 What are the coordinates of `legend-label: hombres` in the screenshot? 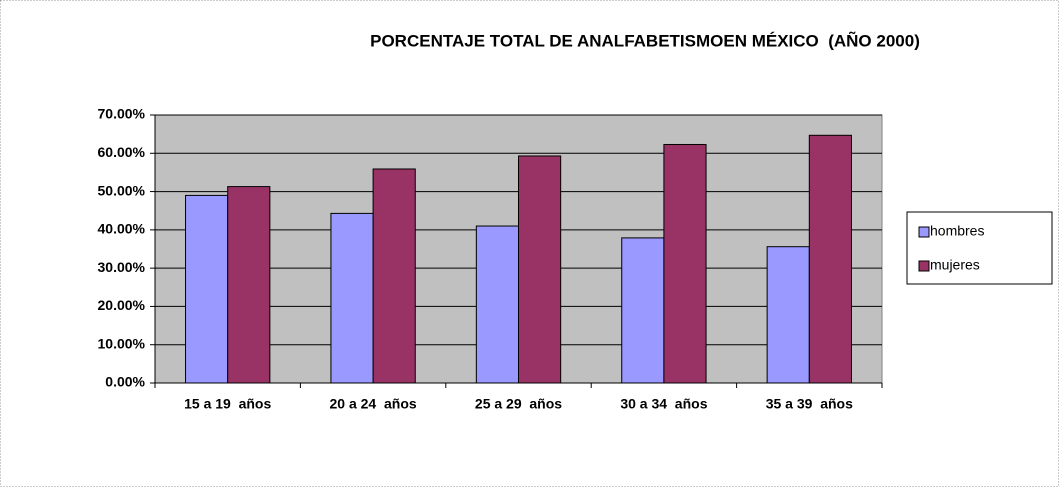 It's located at (957, 231).